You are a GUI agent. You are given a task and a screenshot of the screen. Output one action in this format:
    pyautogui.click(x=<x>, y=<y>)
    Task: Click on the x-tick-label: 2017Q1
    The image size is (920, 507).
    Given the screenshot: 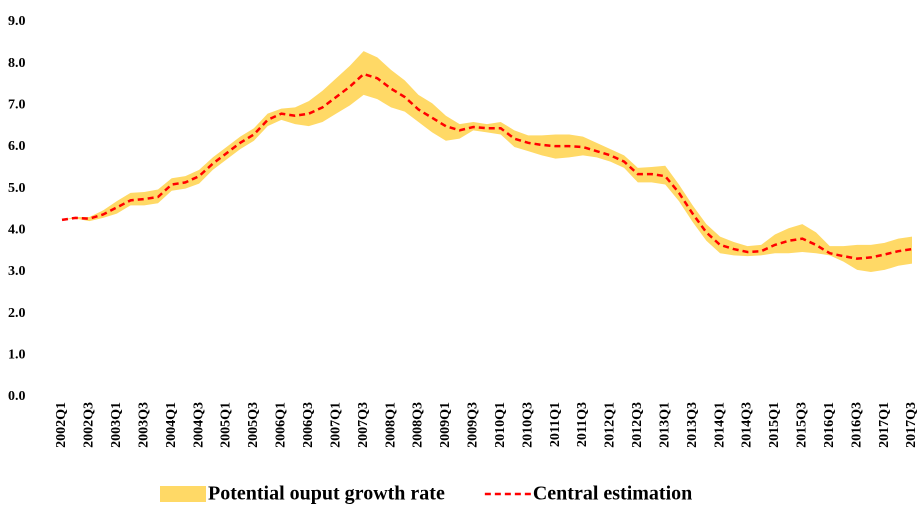 What is the action you would take?
    pyautogui.click(x=884, y=425)
    